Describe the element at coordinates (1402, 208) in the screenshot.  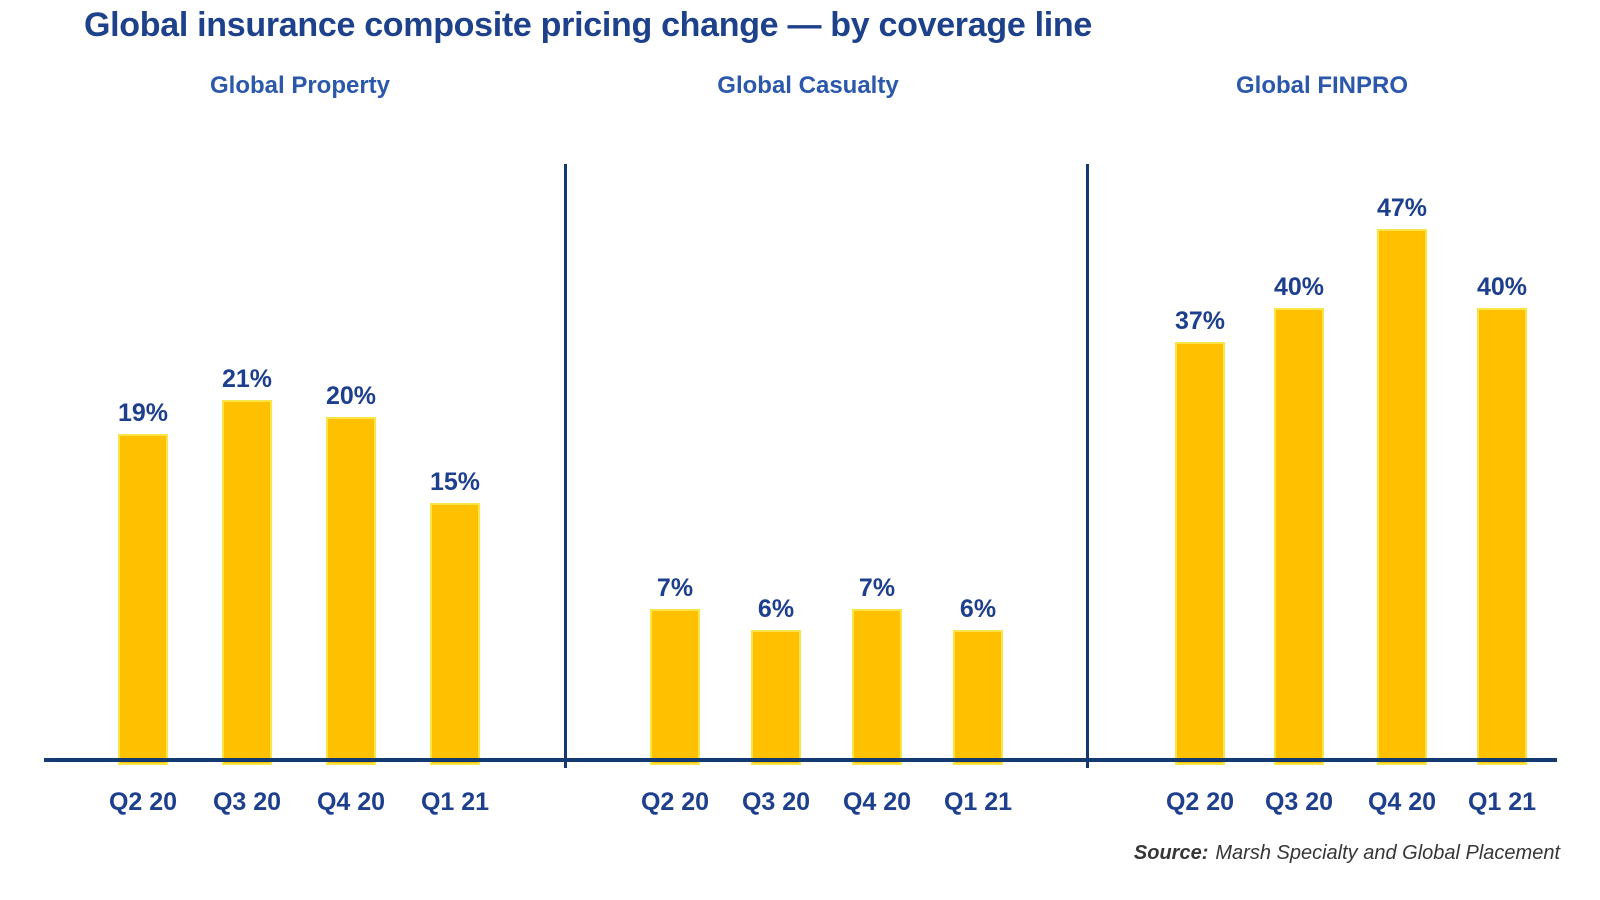
I see `bar-value-label: 47%` at that location.